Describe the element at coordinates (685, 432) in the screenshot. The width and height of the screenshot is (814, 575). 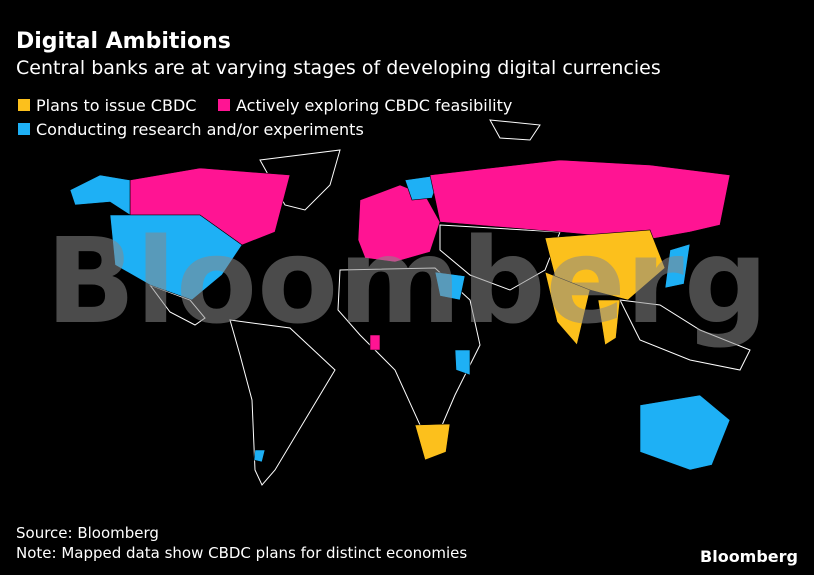
I see `australia` at that location.